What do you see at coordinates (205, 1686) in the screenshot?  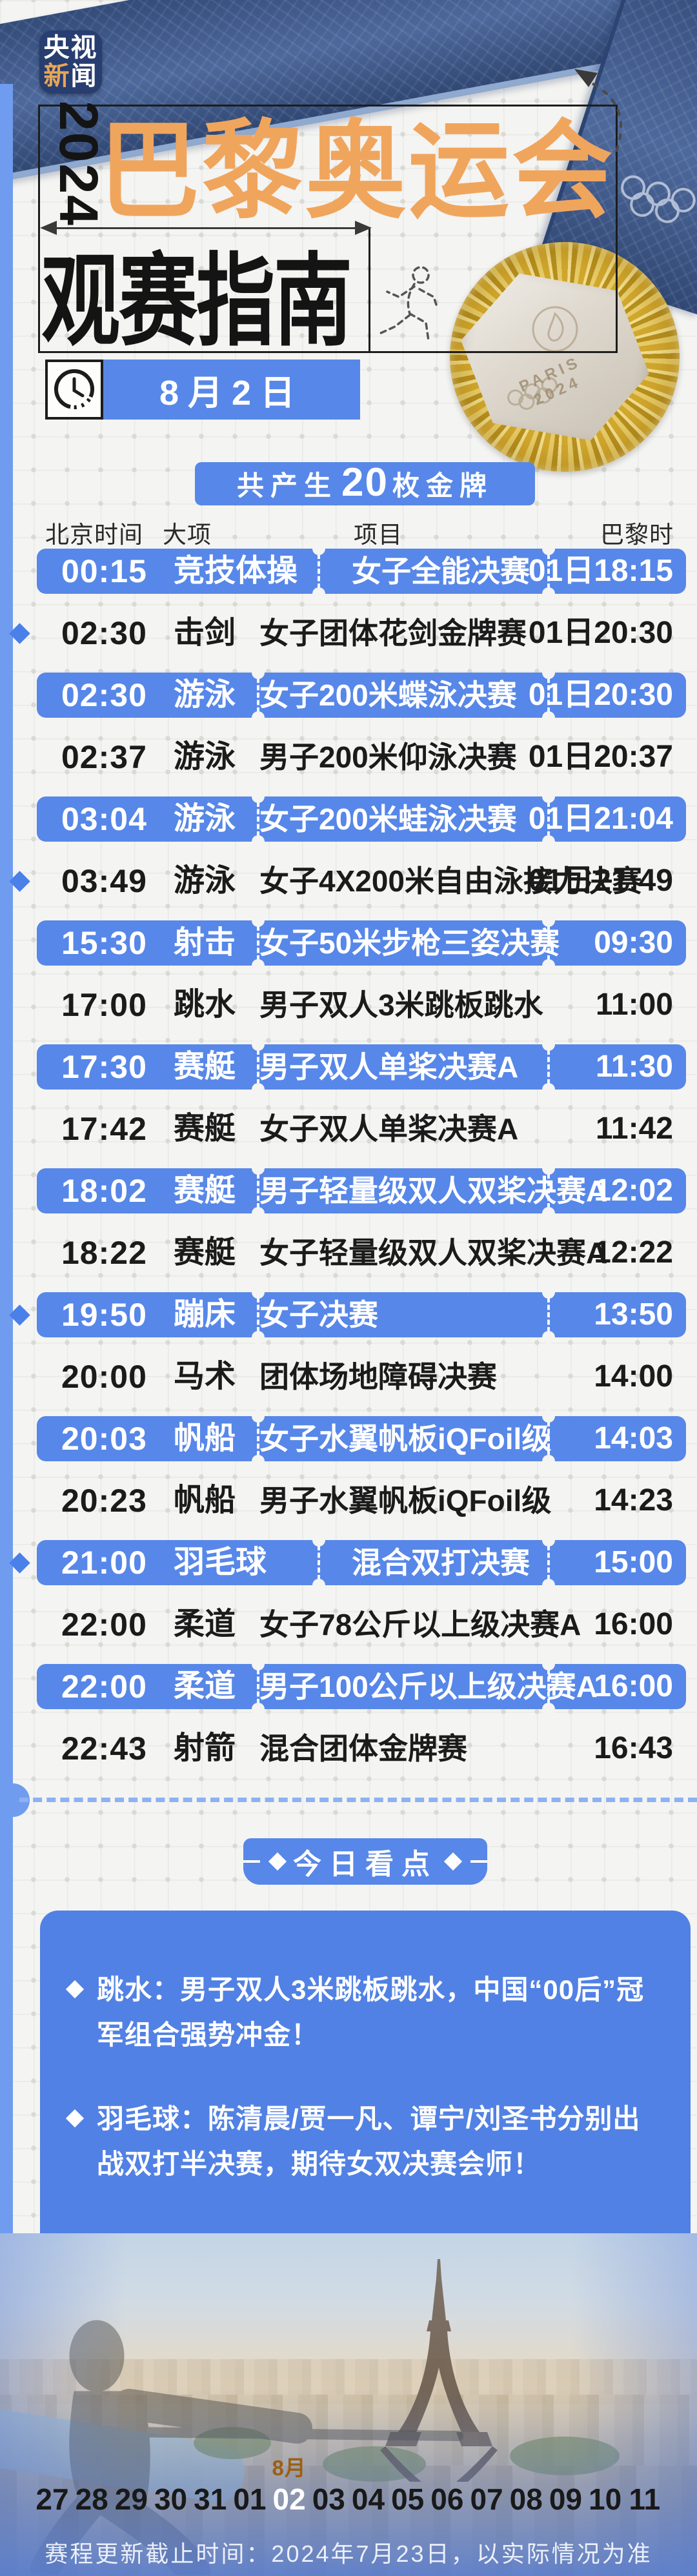 I see `sport-name: 柔道` at bounding box center [205, 1686].